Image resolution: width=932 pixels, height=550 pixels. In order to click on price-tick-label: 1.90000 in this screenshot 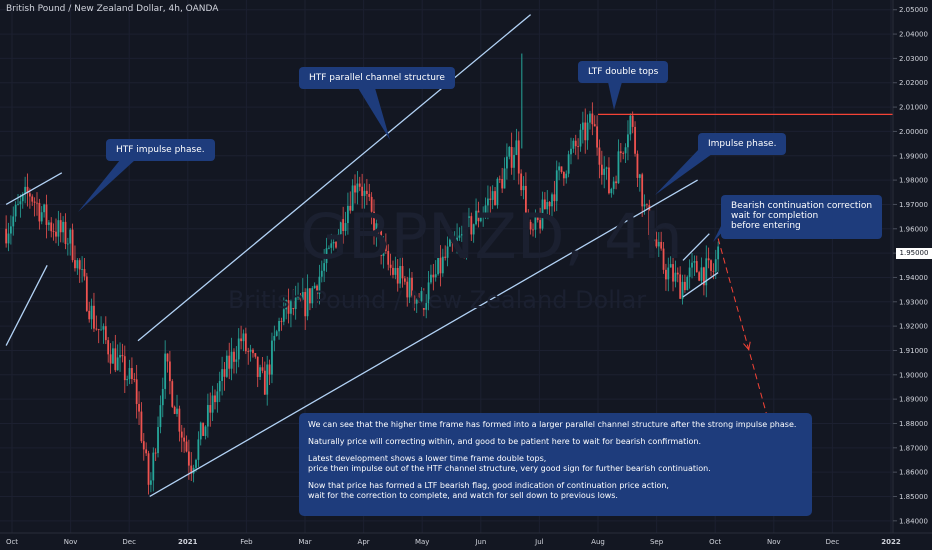, I will do `click(913, 375)`.